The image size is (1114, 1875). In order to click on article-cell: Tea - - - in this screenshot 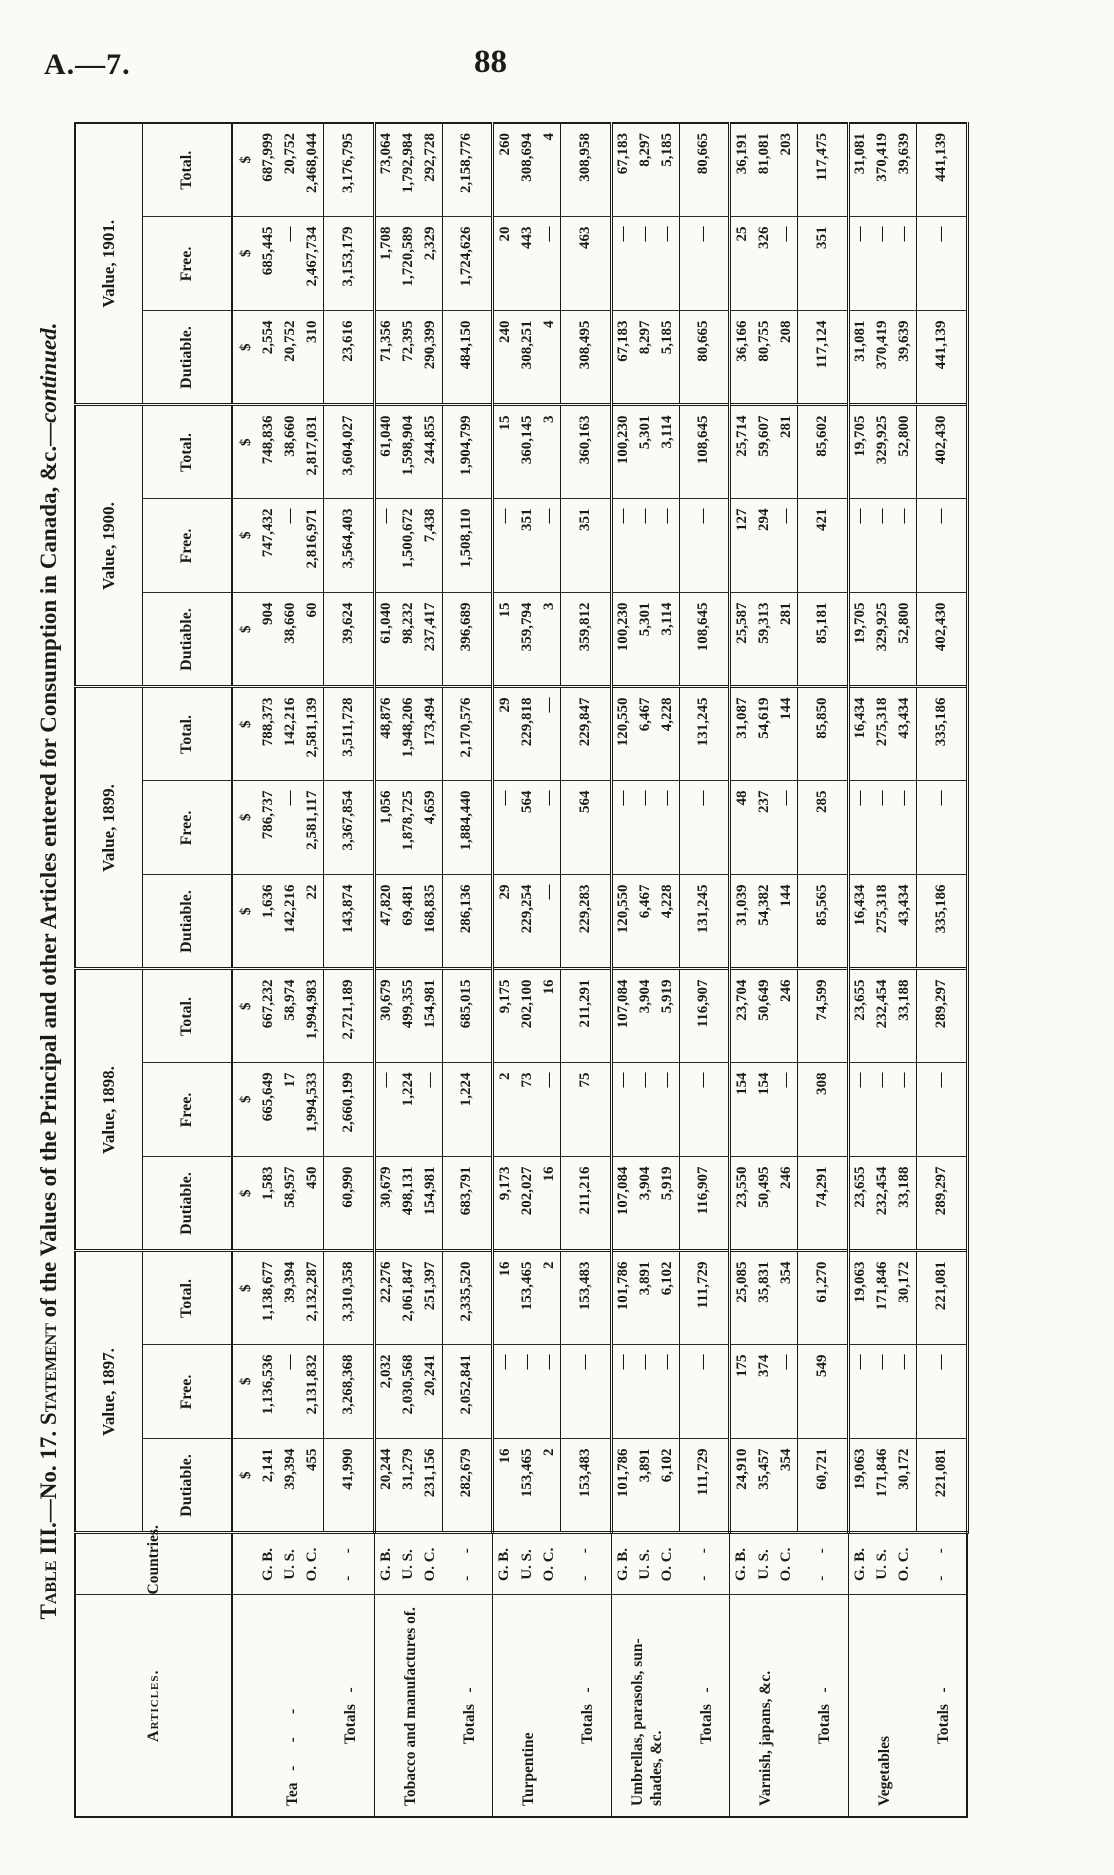, I will do `click(290, 1706)`.